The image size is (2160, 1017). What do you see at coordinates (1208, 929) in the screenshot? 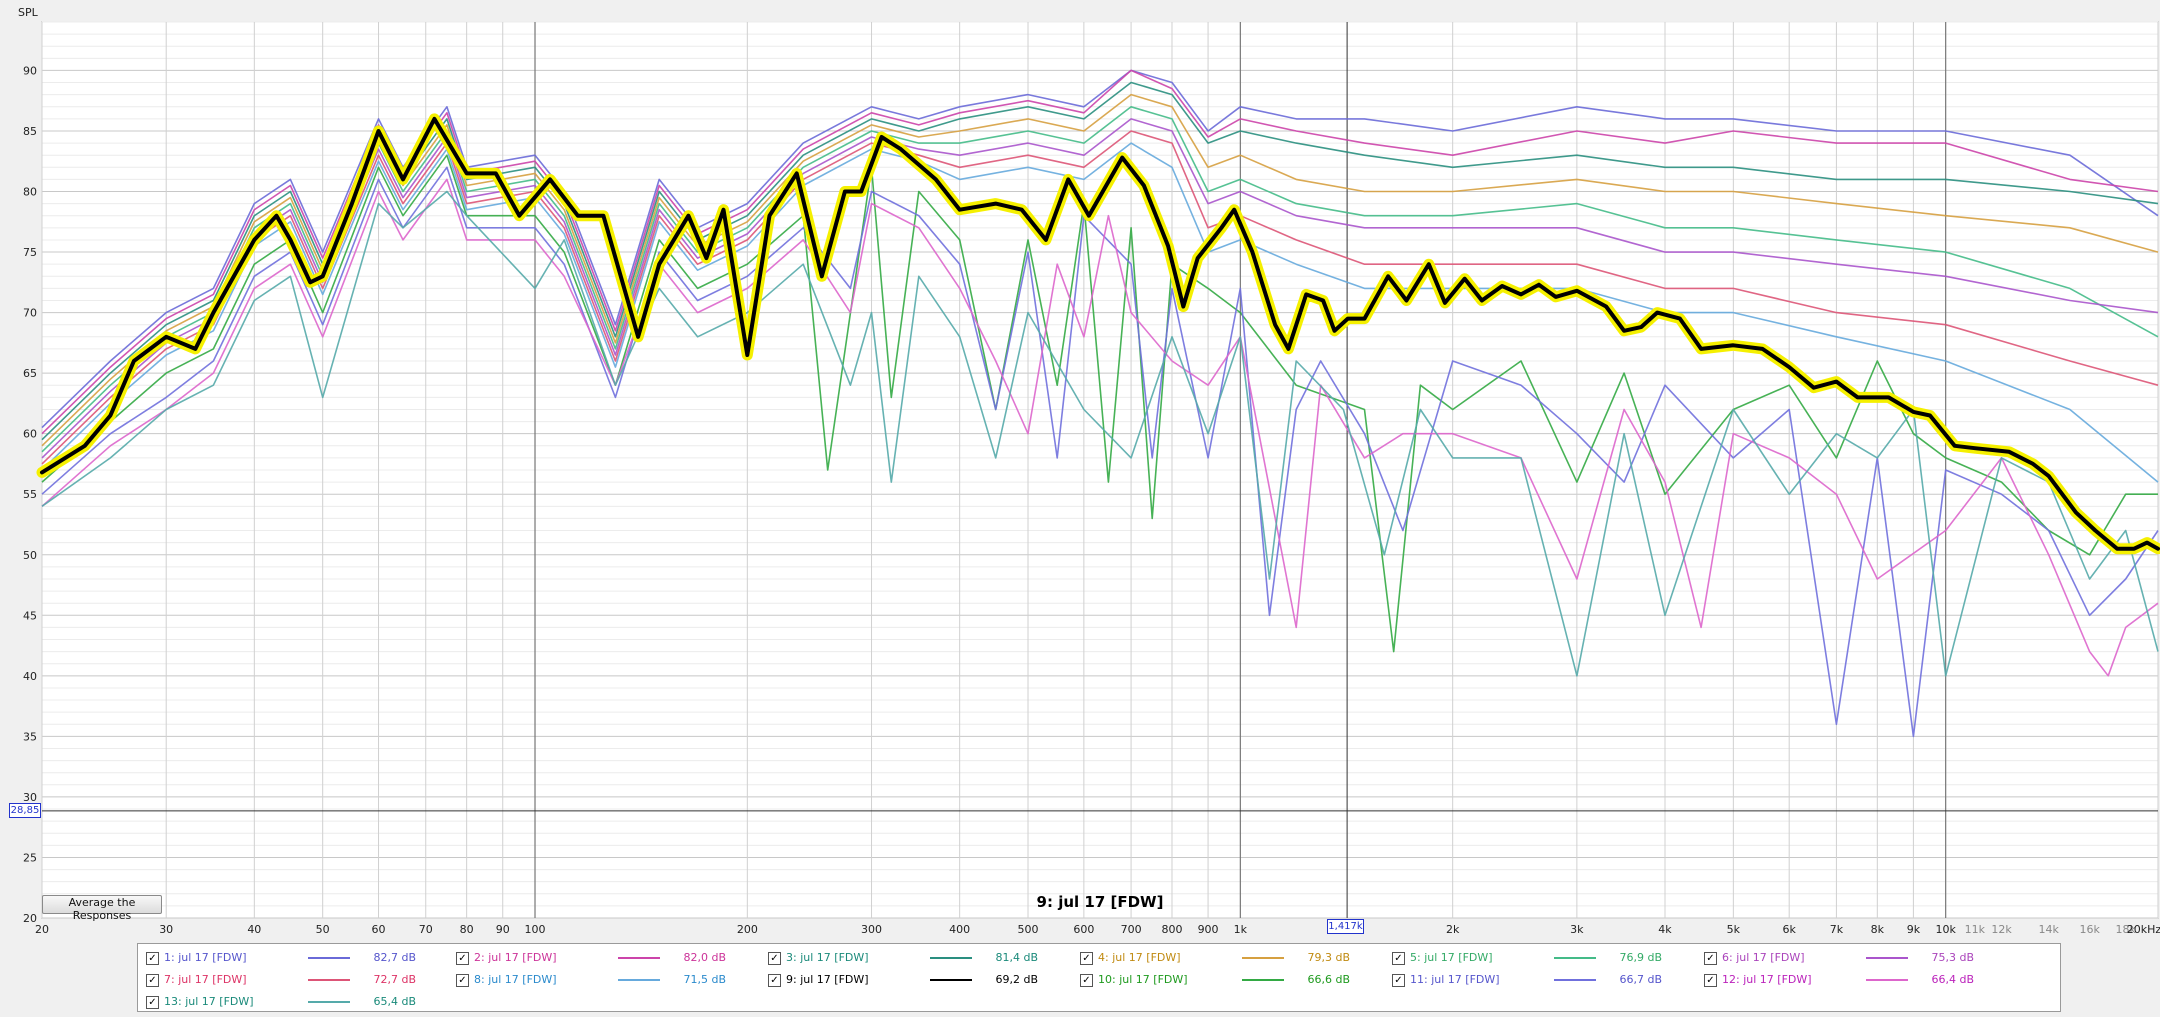
I see `x-tick-label: 900` at bounding box center [1208, 929].